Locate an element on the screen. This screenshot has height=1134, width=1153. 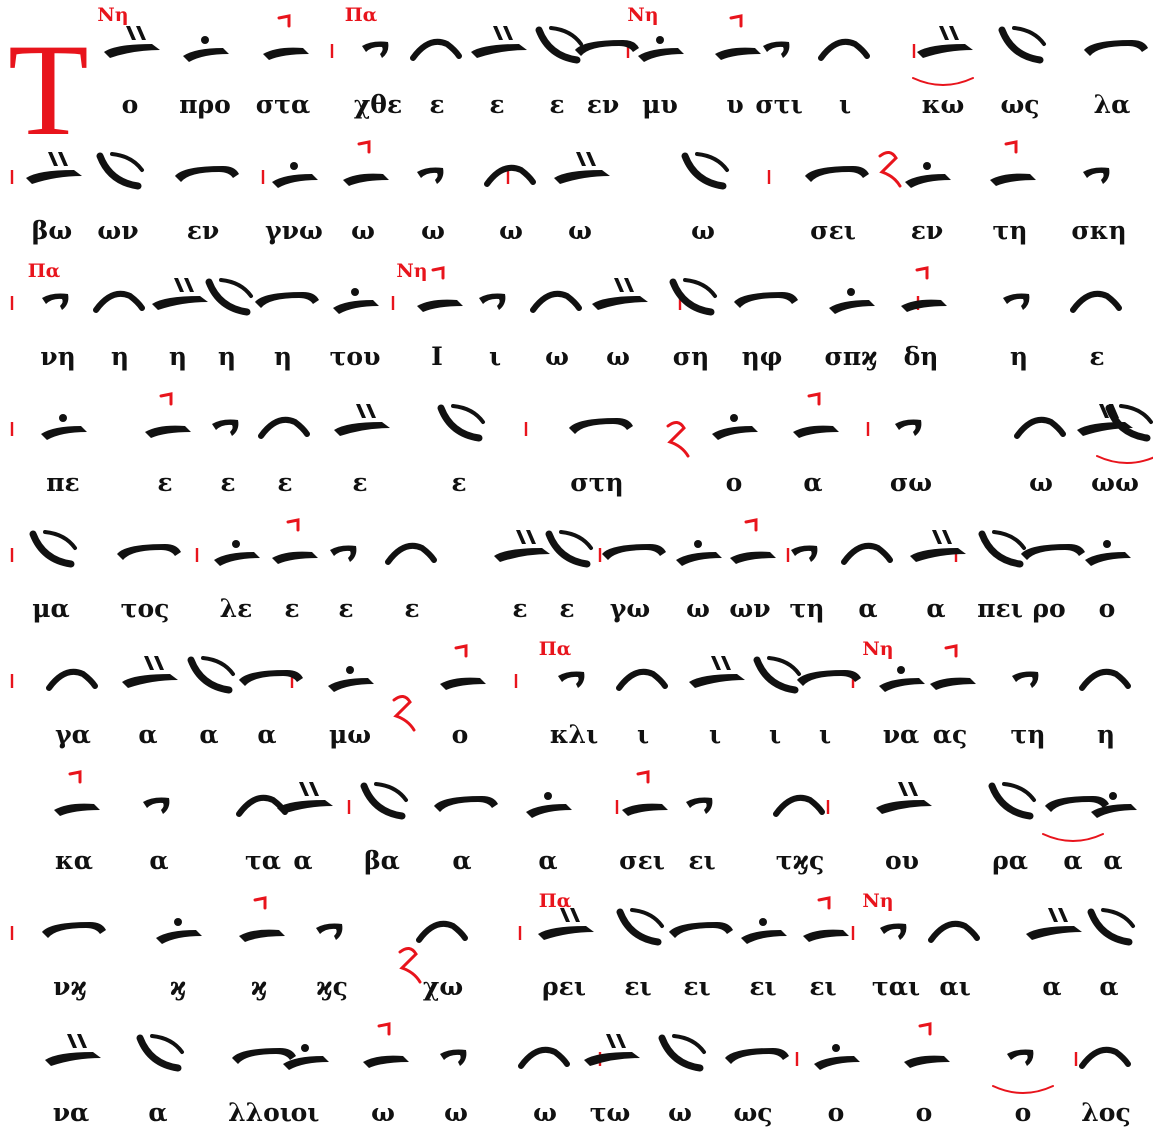
syllable: λλοι is located at coordinates (260, 1112).